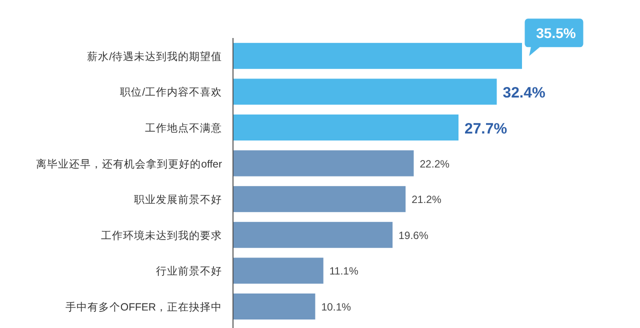  Describe the element at coordinates (486, 129) in the screenshot. I see `data-label: 27.7%` at that location.